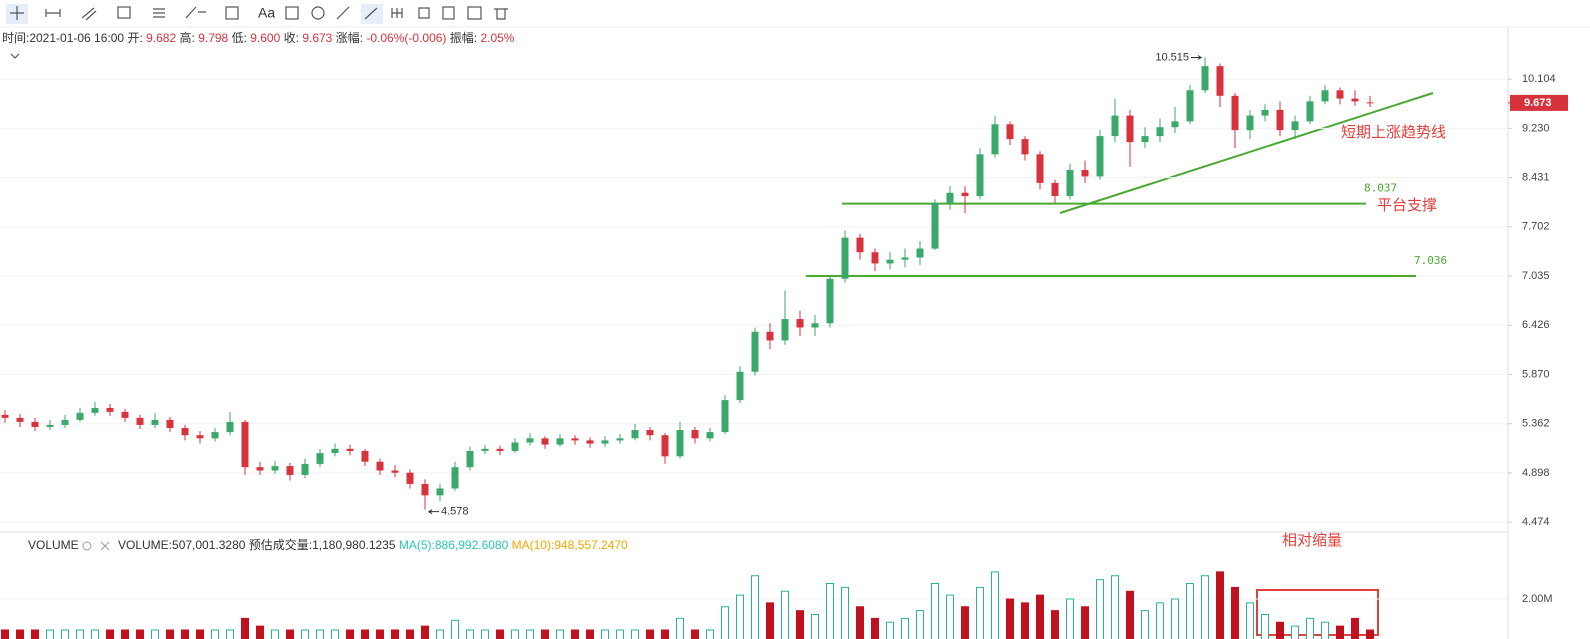 This screenshot has width=1590, height=639. I want to click on collapse-toggle, so click(15, 56).